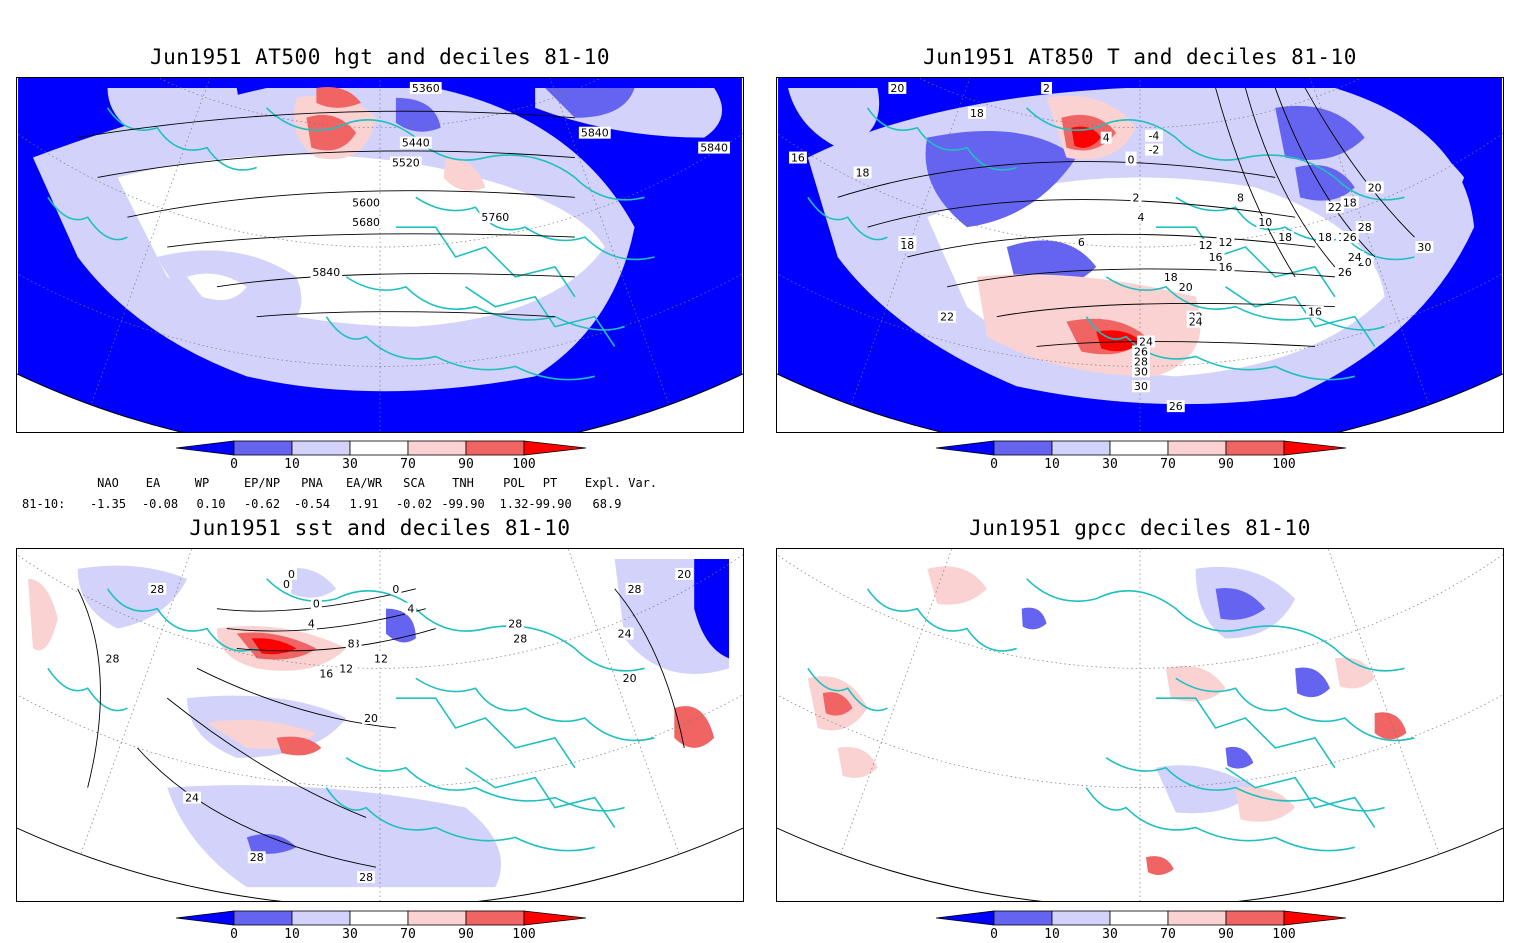 The image size is (1520, 943). I want to click on svg-text: 5760, so click(495, 217).